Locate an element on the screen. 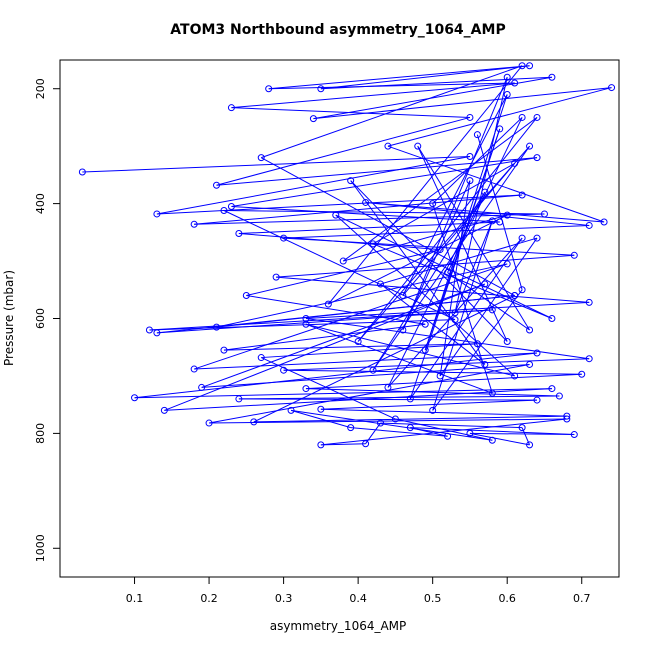 The image size is (650, 650). x-tick-label: 0.4 is located at coordinates (358, 598).